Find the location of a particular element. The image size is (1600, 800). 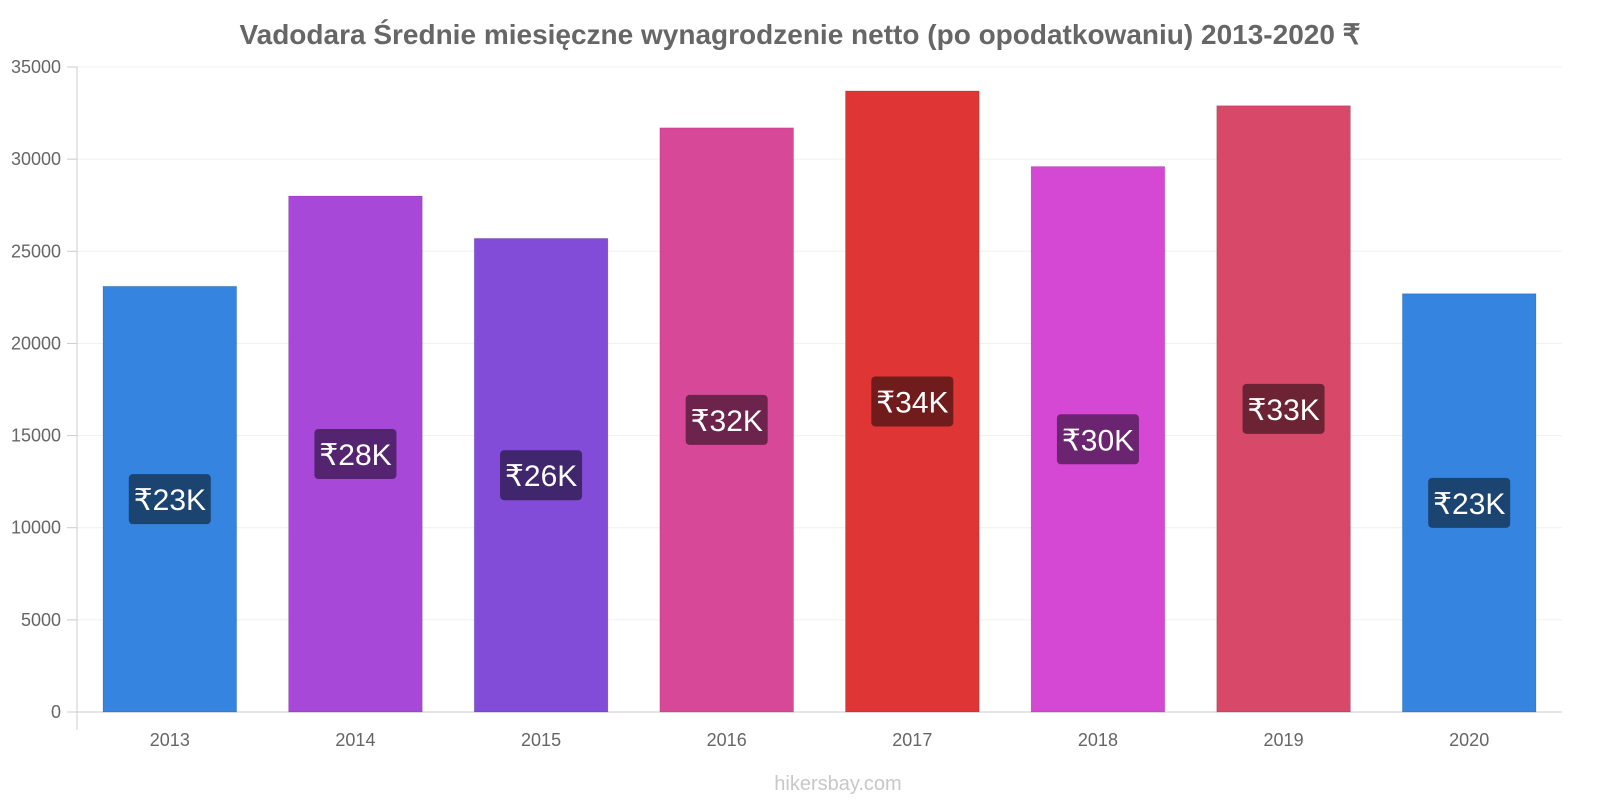

y-tick-label: 10000 is located at coordinates (36, 528).